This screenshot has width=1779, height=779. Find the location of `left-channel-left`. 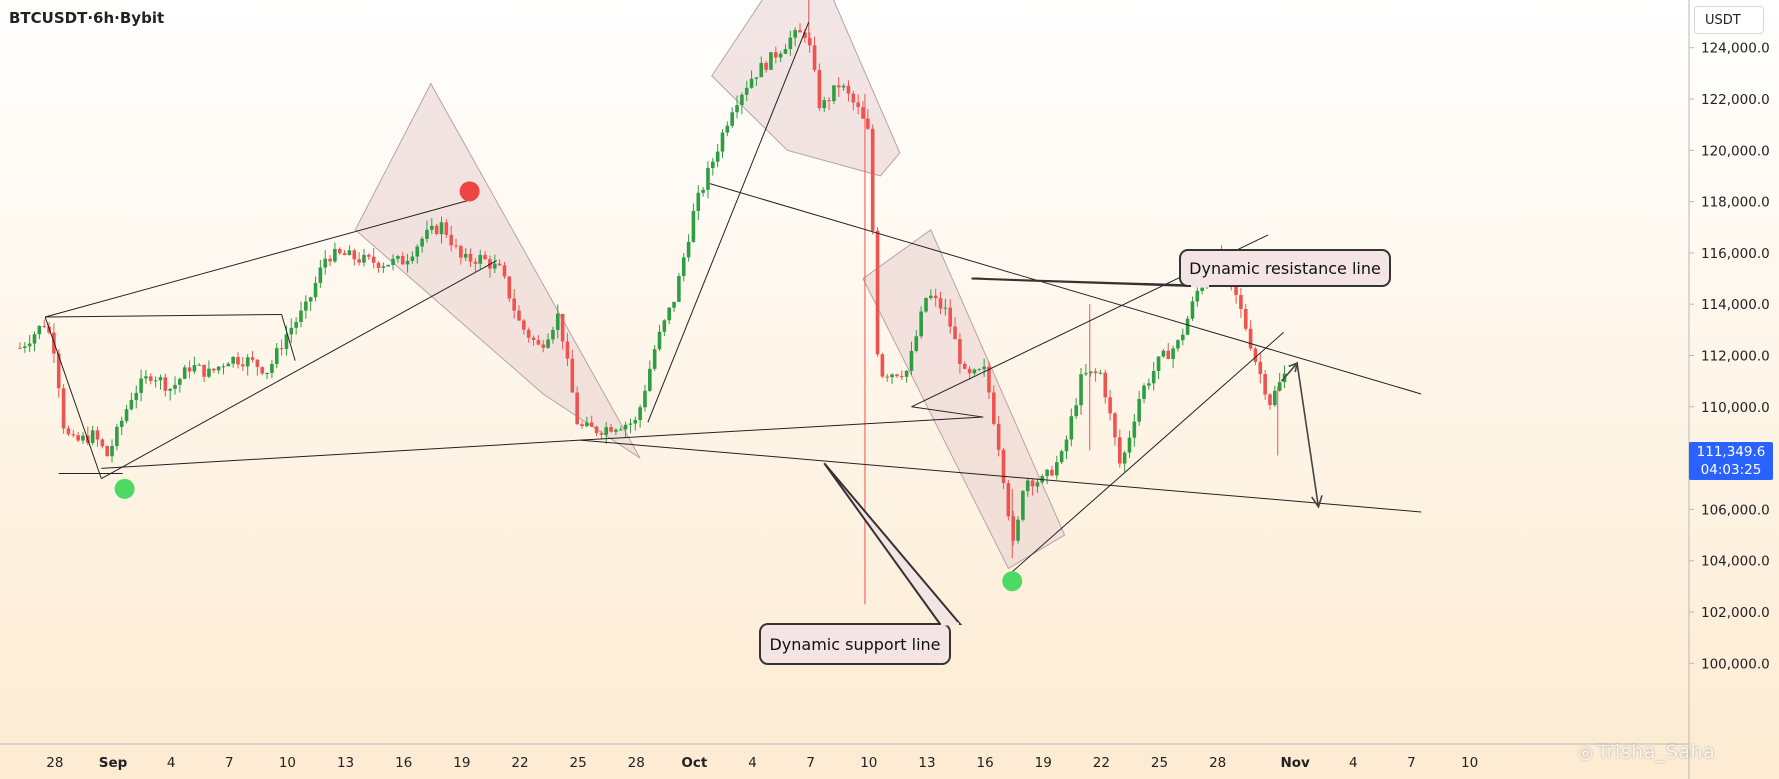

left-channel-left is located at coordinates (73, 397).